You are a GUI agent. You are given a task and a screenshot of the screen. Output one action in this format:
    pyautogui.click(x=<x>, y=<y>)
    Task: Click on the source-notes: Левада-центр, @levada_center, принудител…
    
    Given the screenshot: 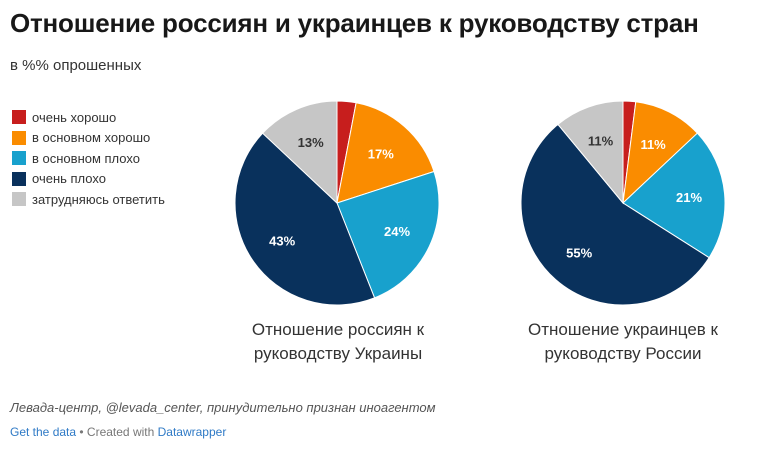 What is the action you would take?
    pyautogui.click(x=223, y=407)
    